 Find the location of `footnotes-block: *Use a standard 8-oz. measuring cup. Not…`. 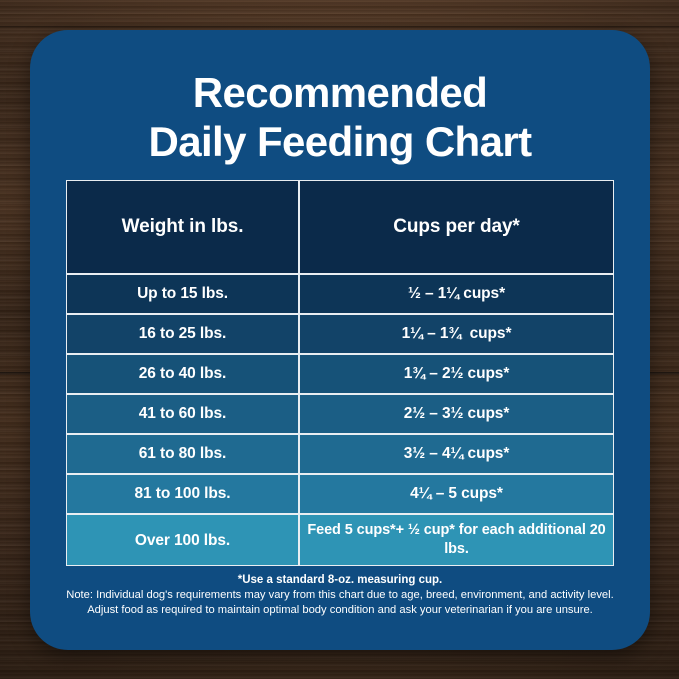

footnotes-block: *Use a standard 8-oz. measuring cup. Not… is located at coordinates (340, 595).